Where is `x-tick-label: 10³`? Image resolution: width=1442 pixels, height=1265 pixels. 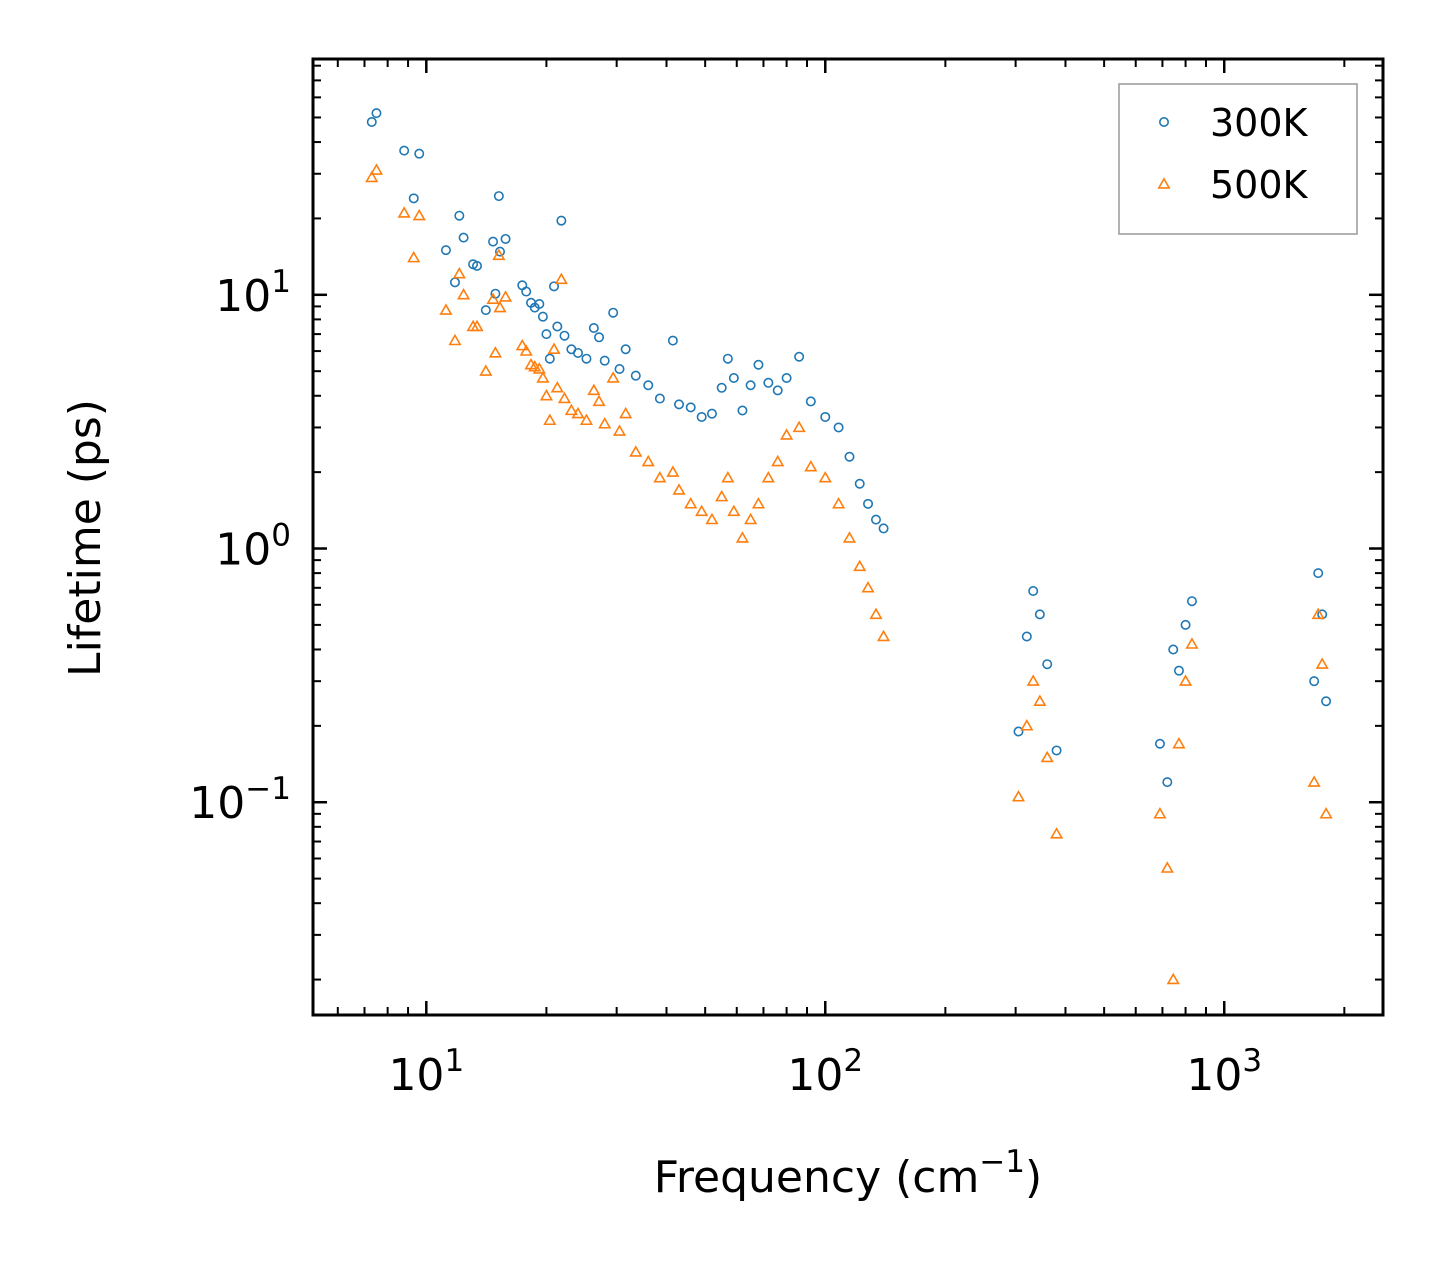
x-tick-label: 10³ is located at coordinates (1224, 1072).